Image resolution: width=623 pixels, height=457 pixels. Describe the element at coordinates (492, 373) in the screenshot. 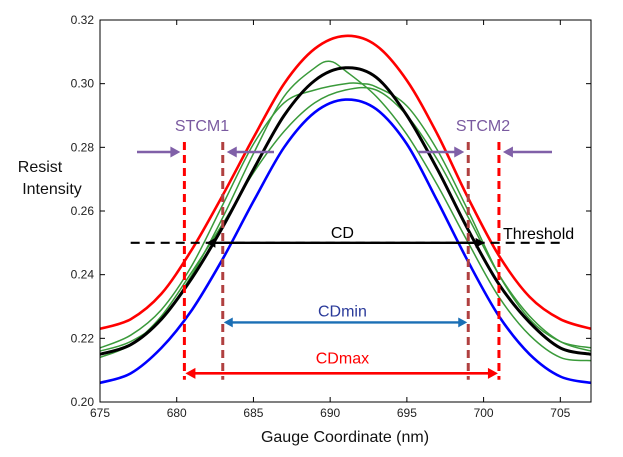

I see `cdmax-arrow-right-head` at that location.